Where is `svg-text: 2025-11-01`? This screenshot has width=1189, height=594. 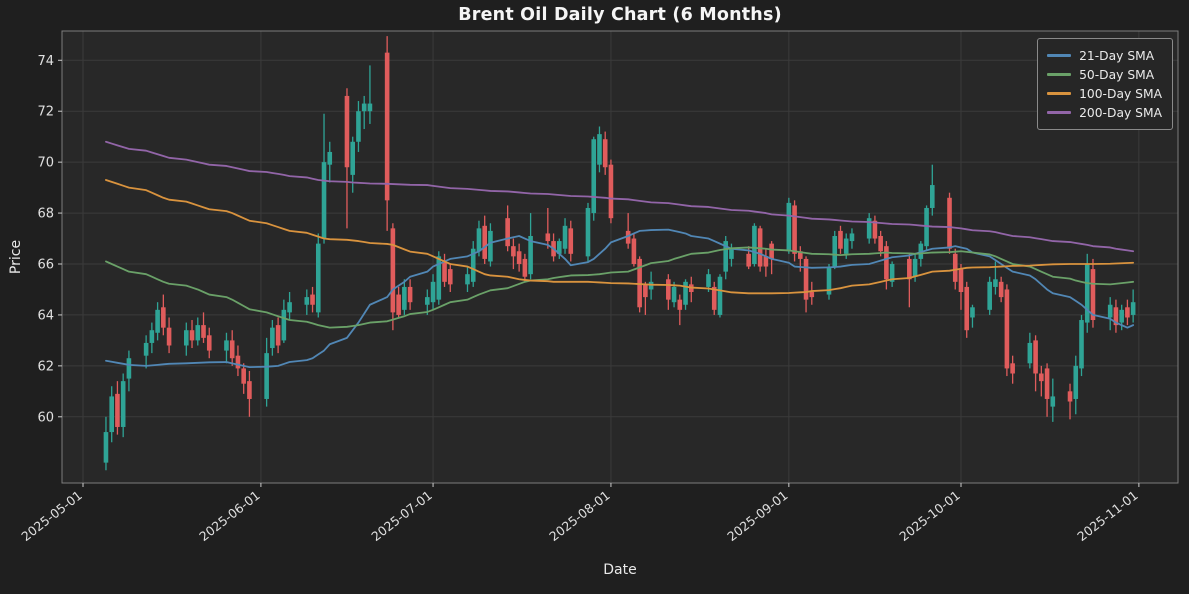
svg-text: 2025-11-01 is located at coordinates (1107, 516).